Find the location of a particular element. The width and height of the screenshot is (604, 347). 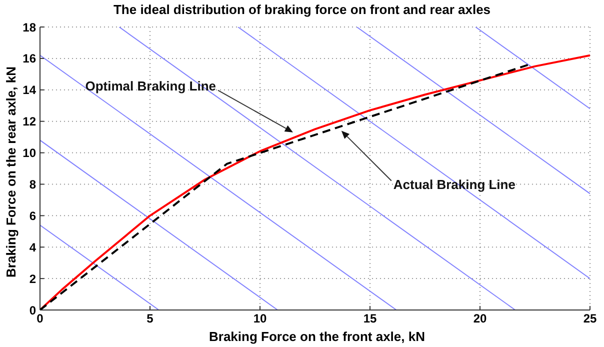

y-tick-label: 10 is located at coordinates (29, 153).